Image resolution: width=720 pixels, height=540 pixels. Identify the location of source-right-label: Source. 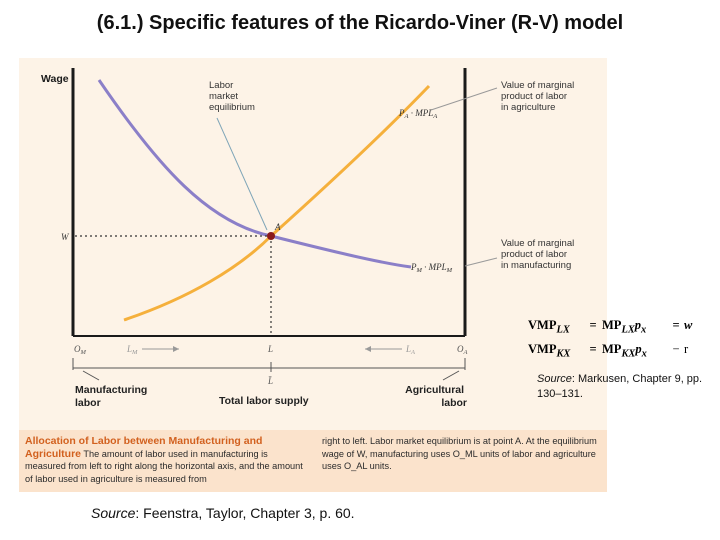
(554, 379).